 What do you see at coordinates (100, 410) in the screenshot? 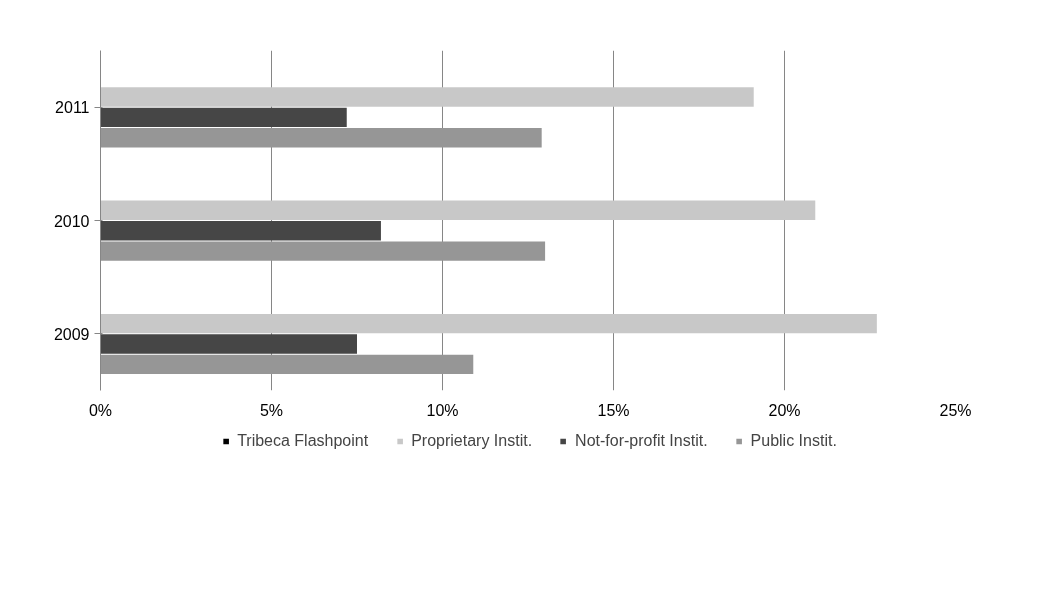
I see `x-tick-label: 0%` at bounding box center [100, 410].